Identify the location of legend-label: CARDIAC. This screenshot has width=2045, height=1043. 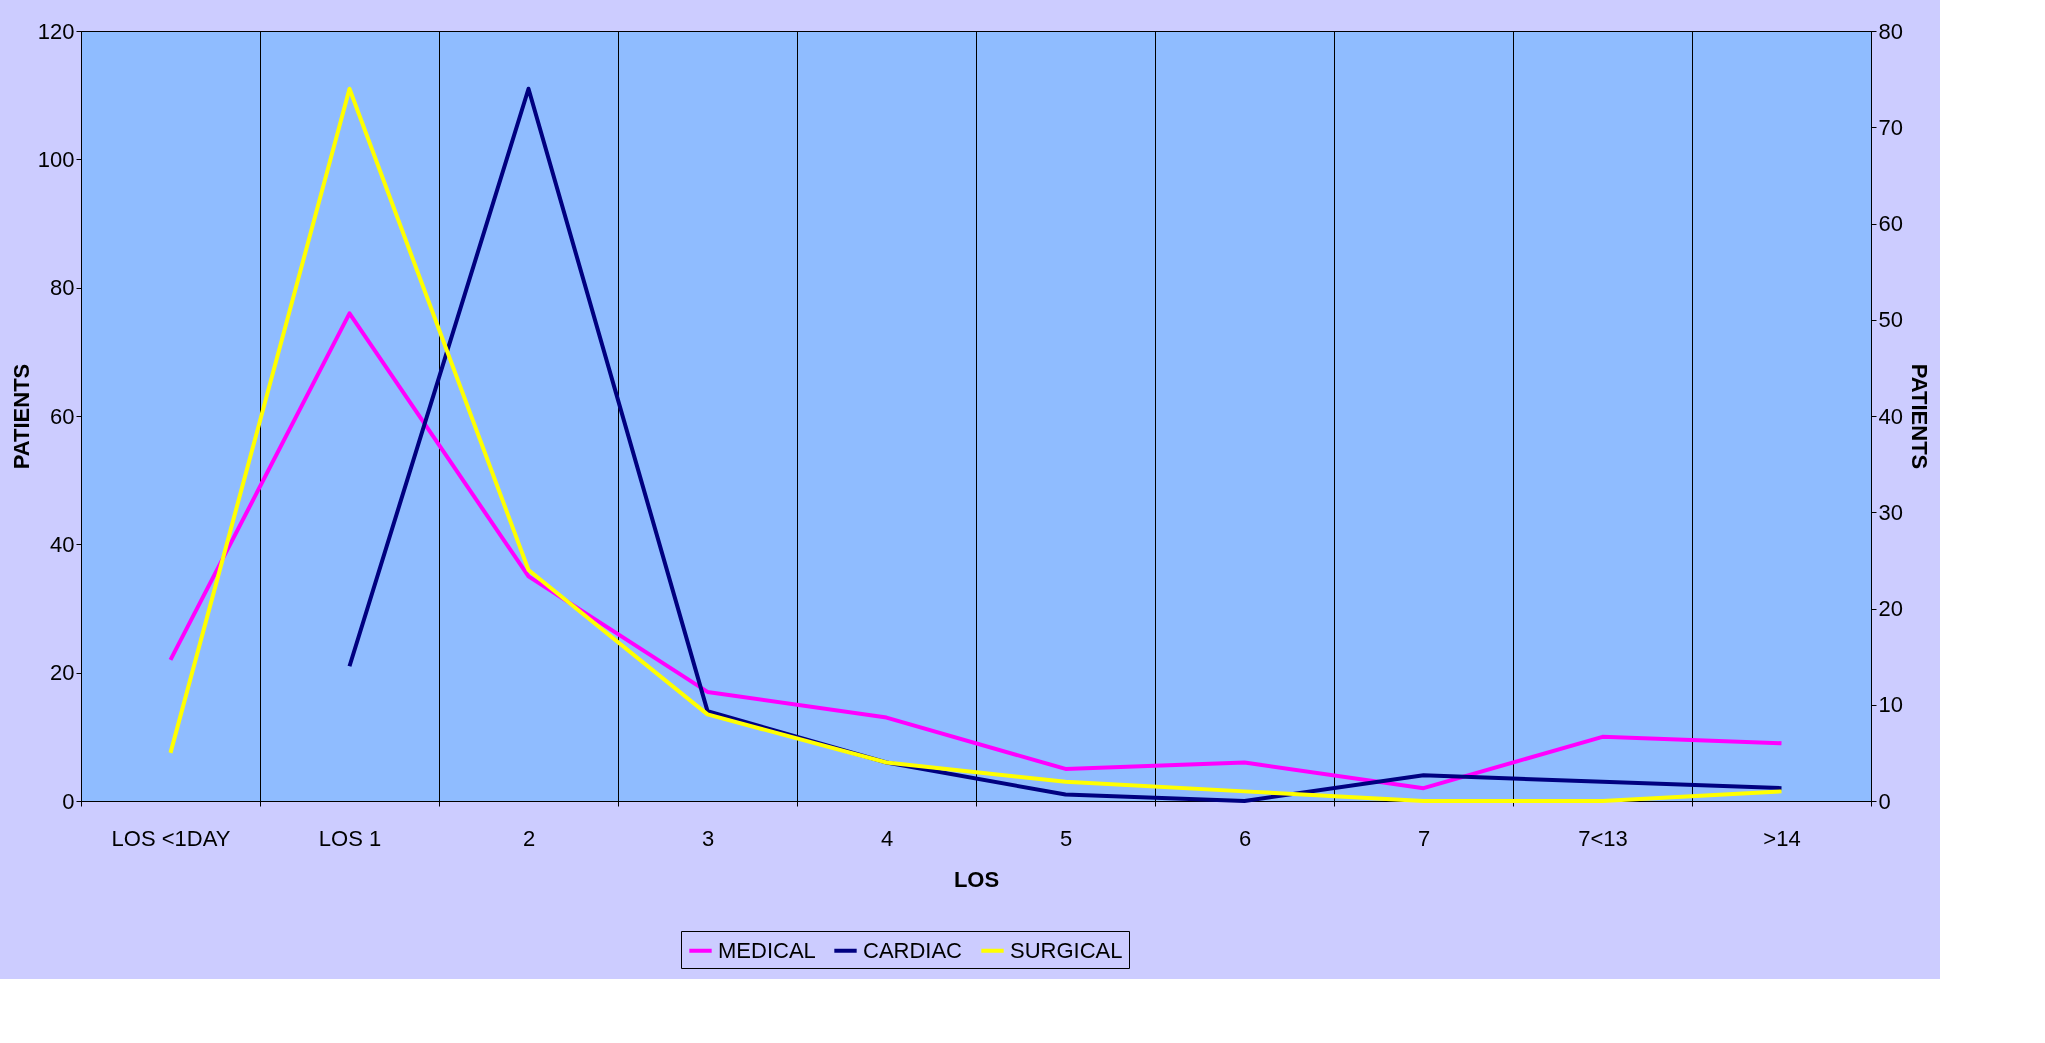
(913, 950).